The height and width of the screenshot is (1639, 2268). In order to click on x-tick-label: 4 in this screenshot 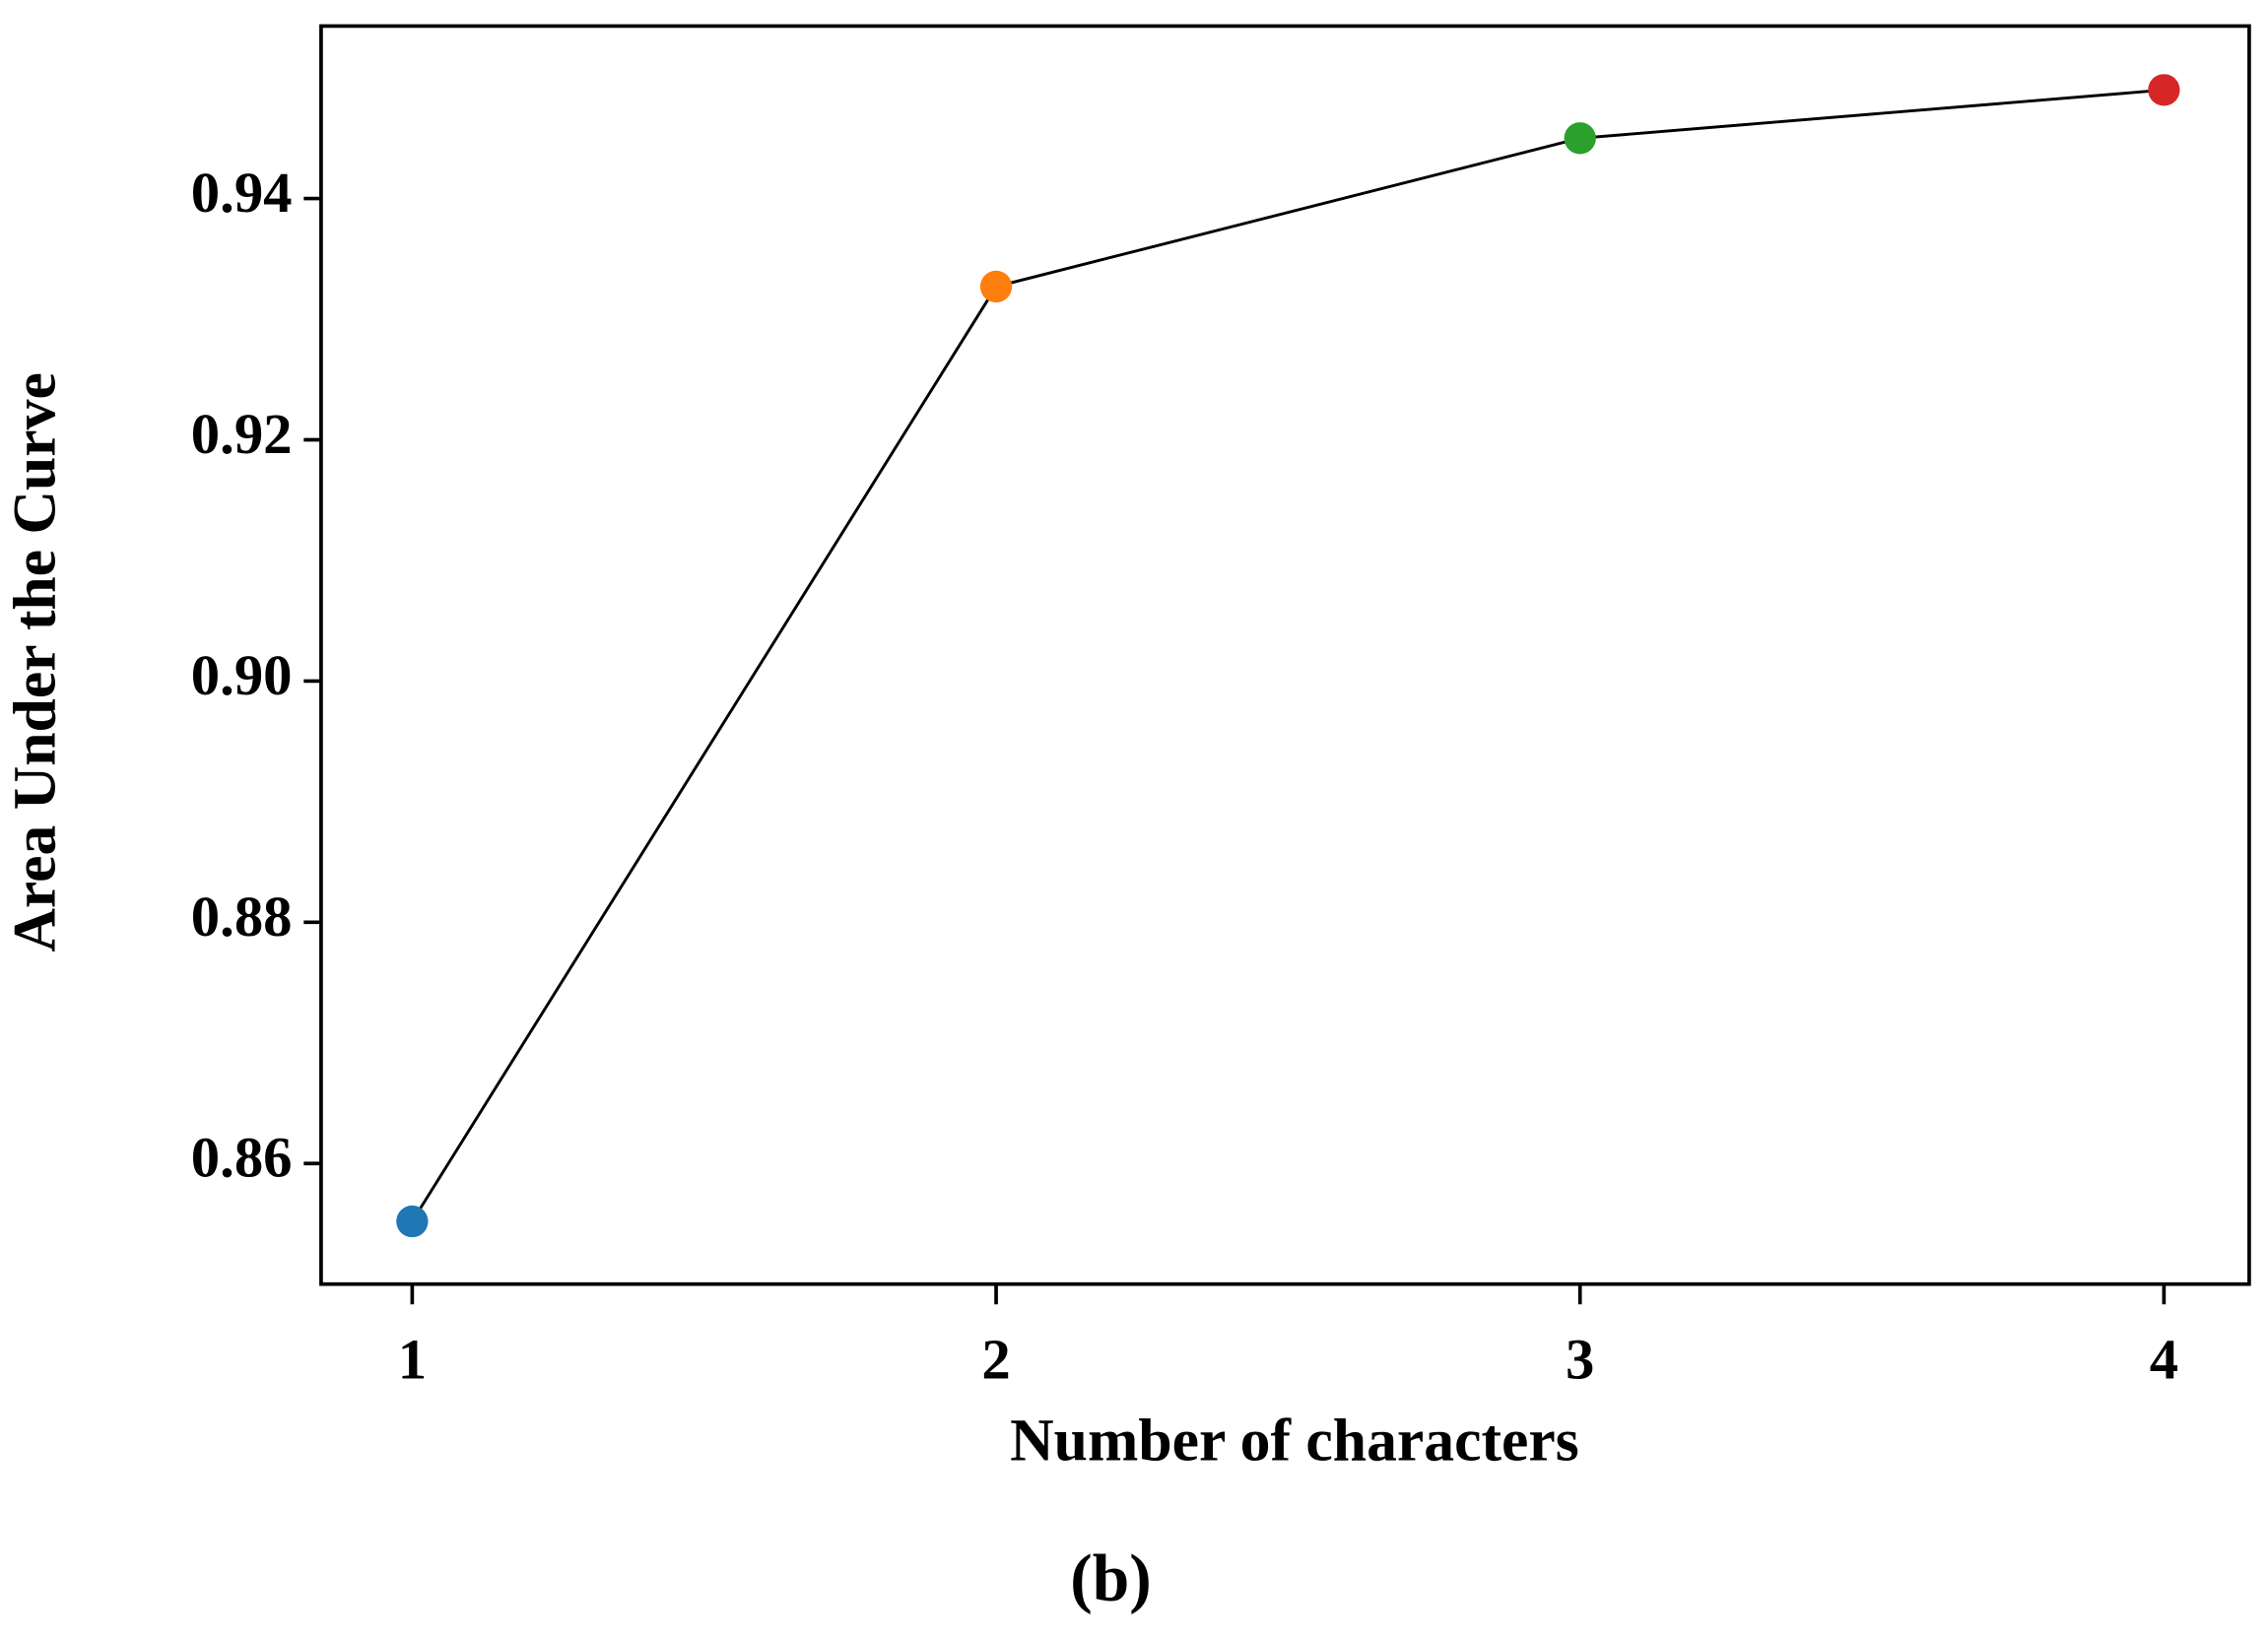, I will do `click(2164, 1359)`.